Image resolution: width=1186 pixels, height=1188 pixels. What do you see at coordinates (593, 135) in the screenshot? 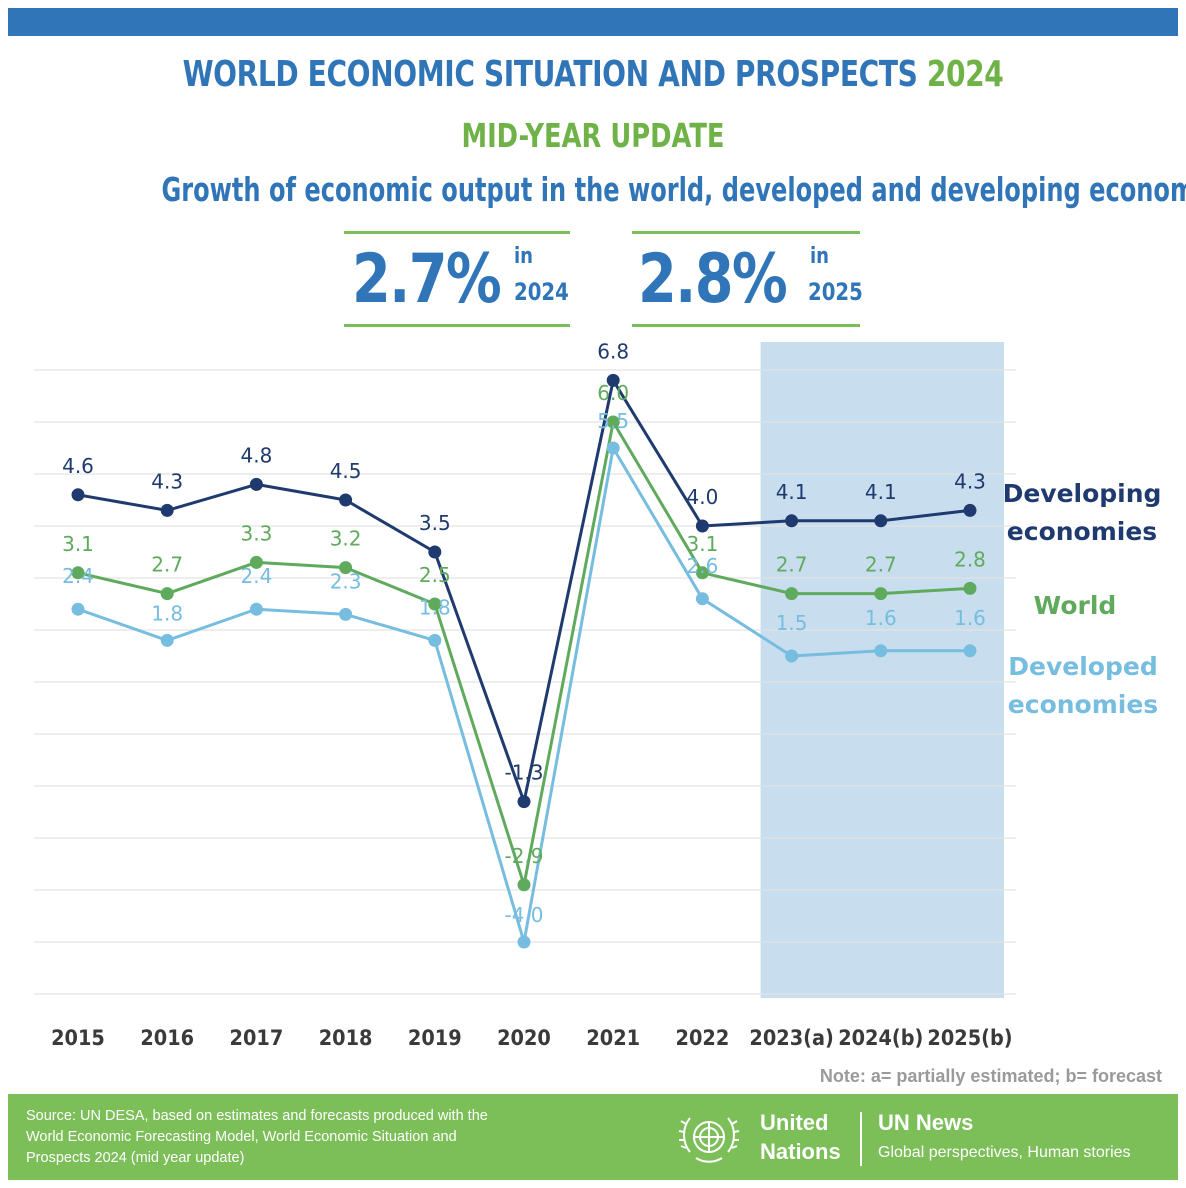
I see `page-subtitle: MID-YEAR UPDATE` at bounding box center [593, 135].